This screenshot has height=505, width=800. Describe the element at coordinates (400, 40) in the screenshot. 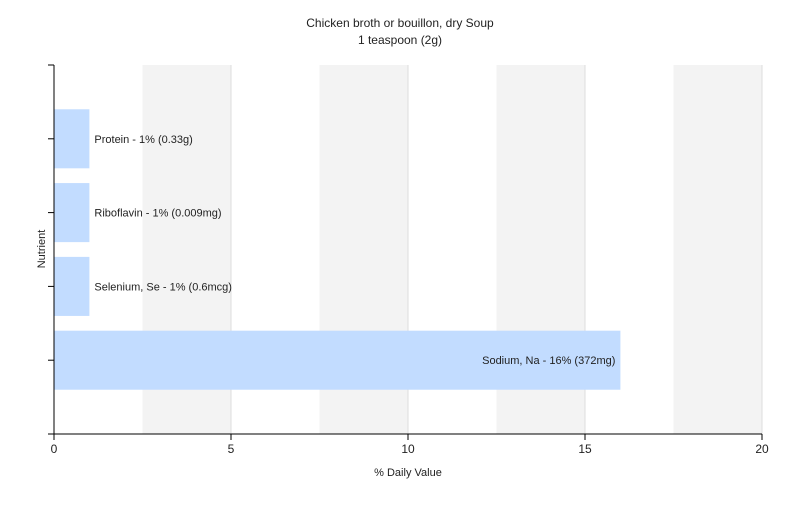

I see `chart-subtitle: 1 teaspoon (2g)` at that location.